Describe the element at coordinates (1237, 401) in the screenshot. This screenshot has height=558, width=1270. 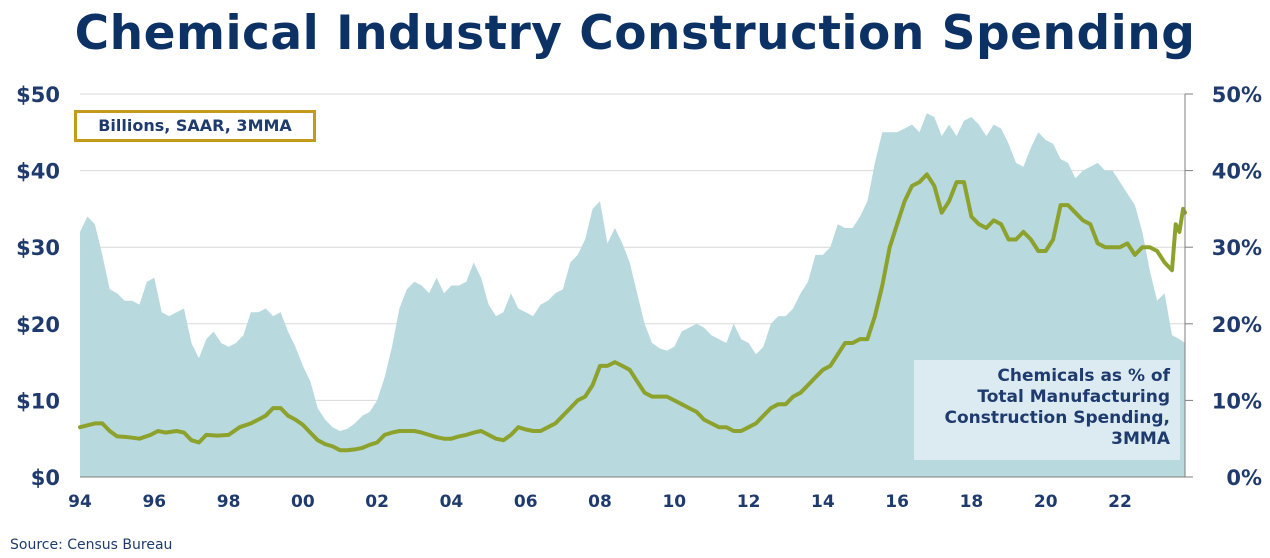
I see `y-tick-right: 10%` at that location.